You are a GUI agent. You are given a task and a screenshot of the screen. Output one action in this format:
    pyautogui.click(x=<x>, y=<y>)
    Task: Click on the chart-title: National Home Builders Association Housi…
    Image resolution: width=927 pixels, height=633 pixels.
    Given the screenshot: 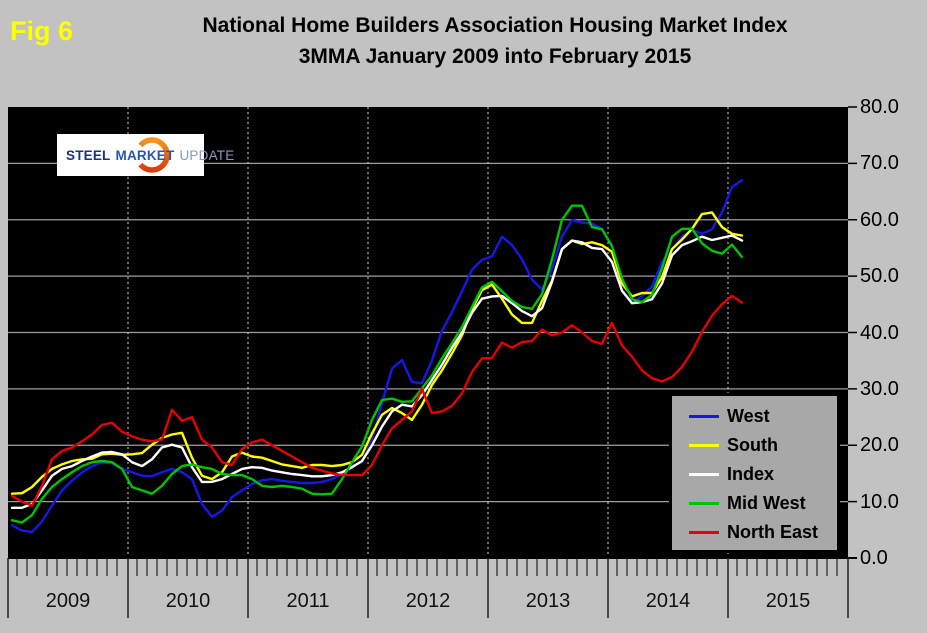 What is the action you would take?
    pyautogui.click(x=495, y=41)
    